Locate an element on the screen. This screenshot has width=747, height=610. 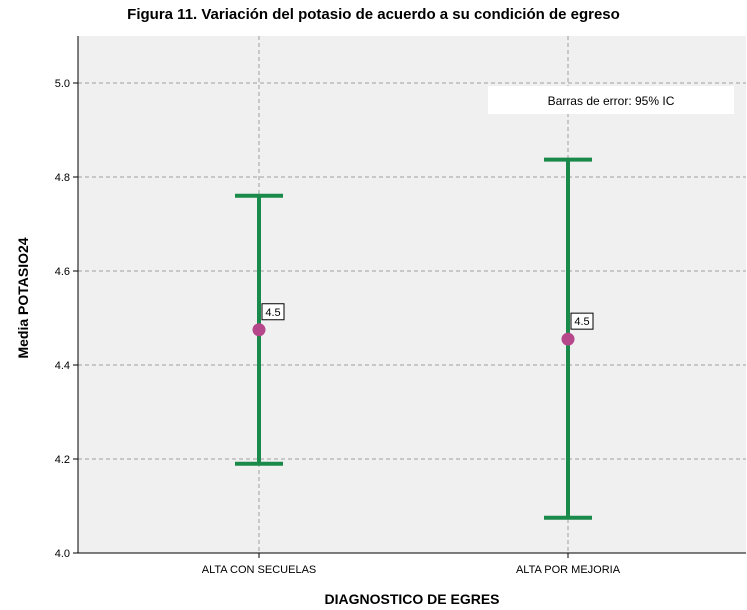
y-tick-label: 4.2 is located at coordinates (62, 460).